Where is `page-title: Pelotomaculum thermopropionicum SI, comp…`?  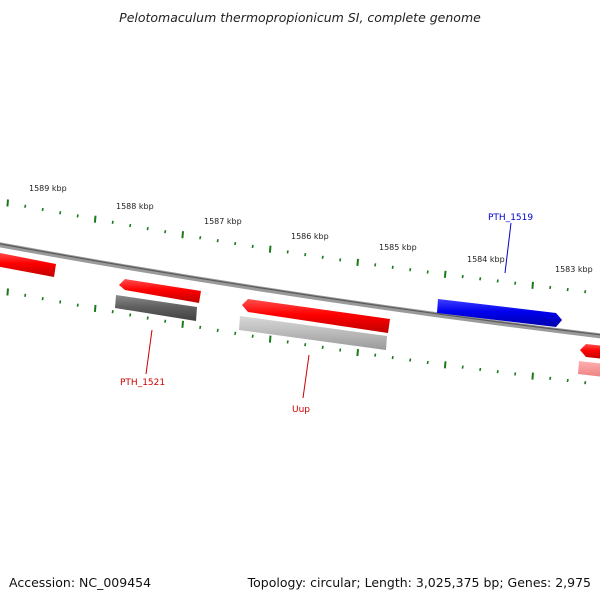 page-title: Pelotomaculum thermopropionicum SI, comp… is located at coordinates (300, 17).